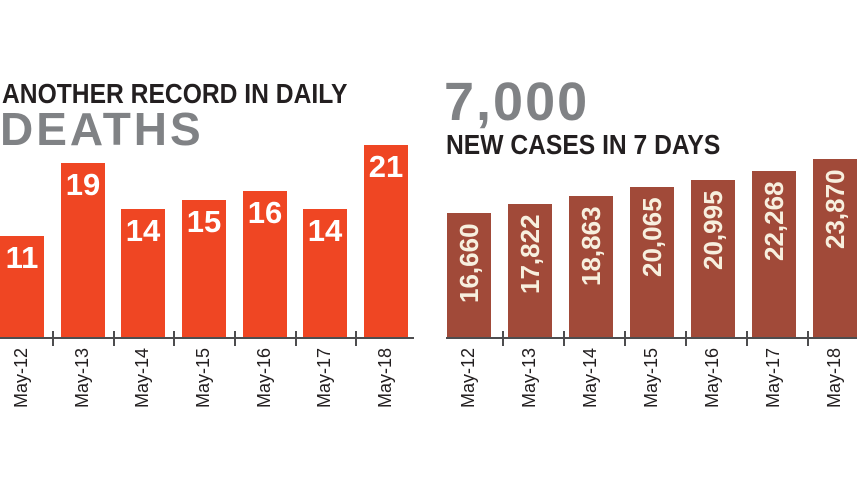 This screenshot has height=482, width=857. Describe the element at coordinates (207, 338) in the screenshot. I see `daily-deaths-x-axis-line` at that location.